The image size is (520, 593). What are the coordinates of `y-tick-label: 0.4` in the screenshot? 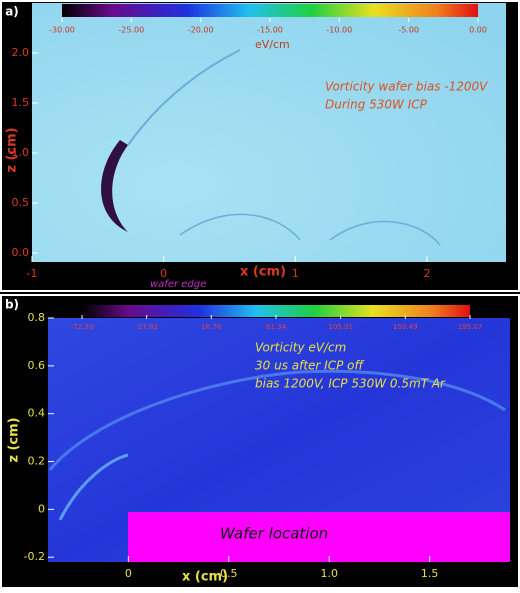 It's located at (37, 413).